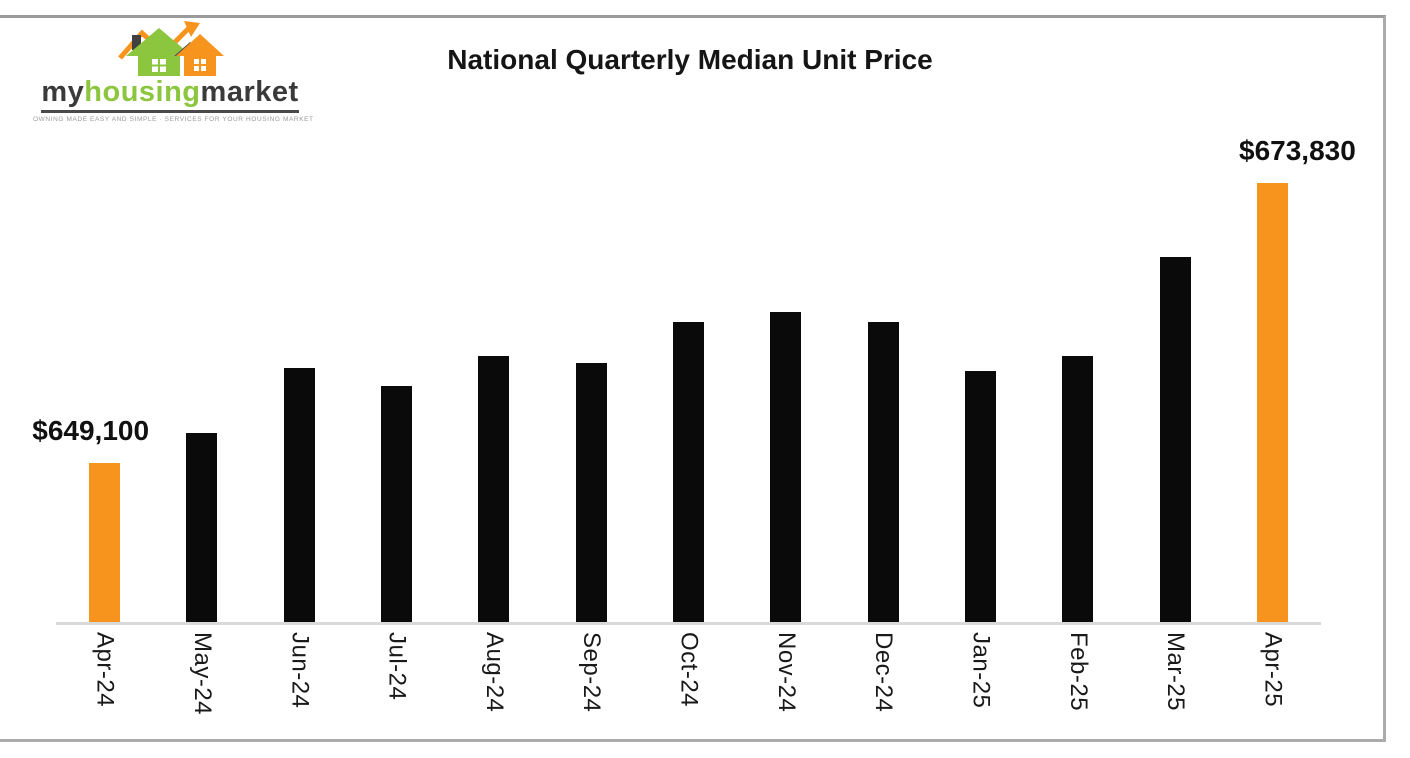 The height and width of the screenshot is (758, 1410). I want to click on x-axis-label-slot: May-24, so click(201, 673).